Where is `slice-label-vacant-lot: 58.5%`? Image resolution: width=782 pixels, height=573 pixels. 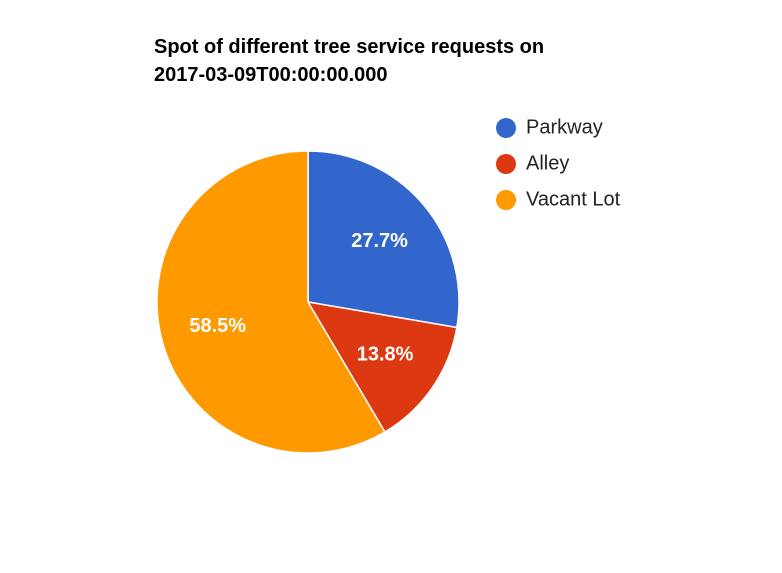
slice-label-vacant-lot: 58.5% is located at coordinates (217, 326).